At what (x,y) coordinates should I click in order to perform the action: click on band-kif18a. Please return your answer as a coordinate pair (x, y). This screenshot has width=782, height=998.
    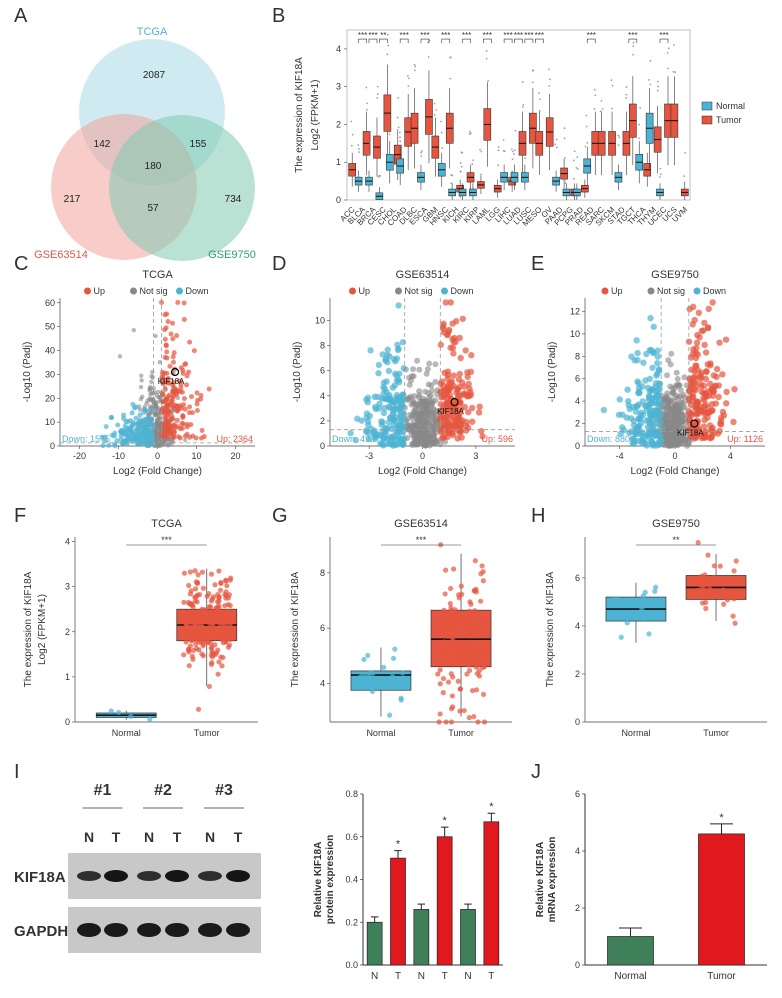
    Looking at the image, I should click on (177, 876).